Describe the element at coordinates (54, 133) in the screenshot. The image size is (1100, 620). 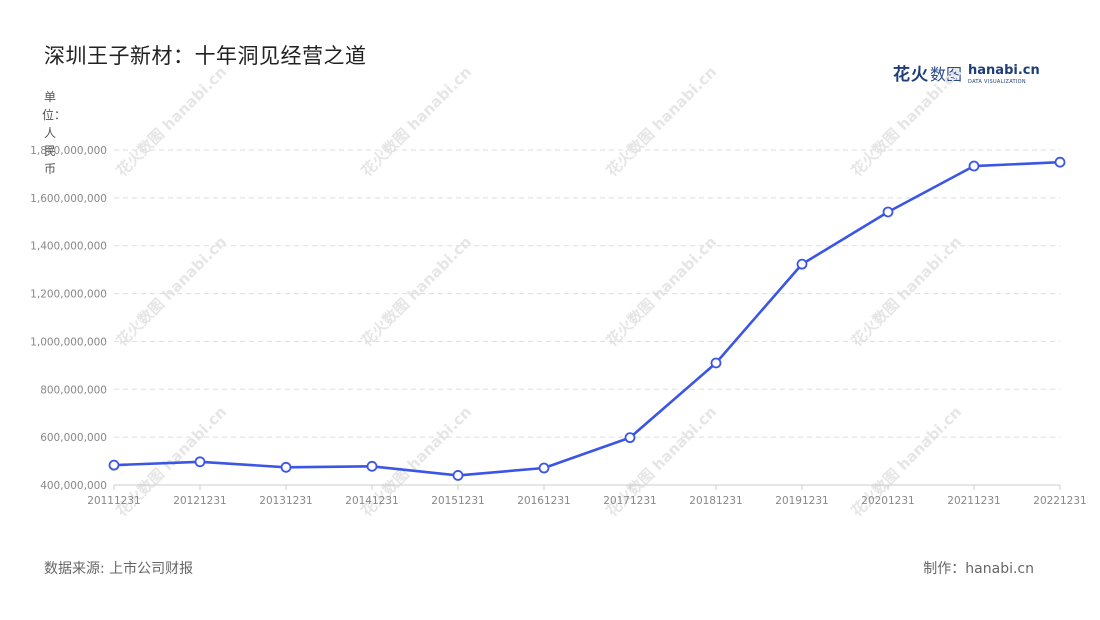
I see `y-axis-unit-label: 单位：人民币` at that location.